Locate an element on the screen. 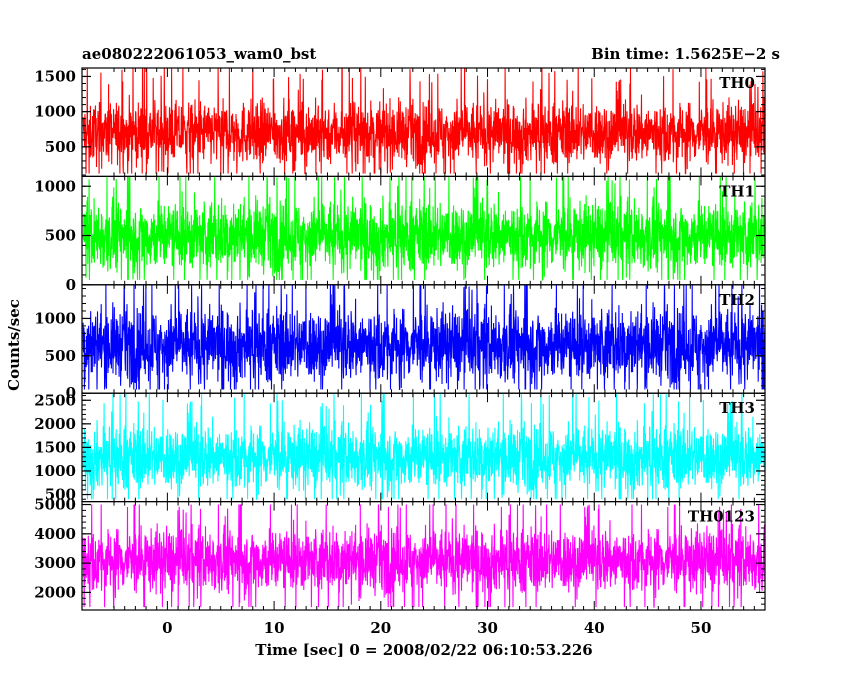 The image size is (850, 680). series-label-th0123: TH0123 is located at coordinates (721, 517).